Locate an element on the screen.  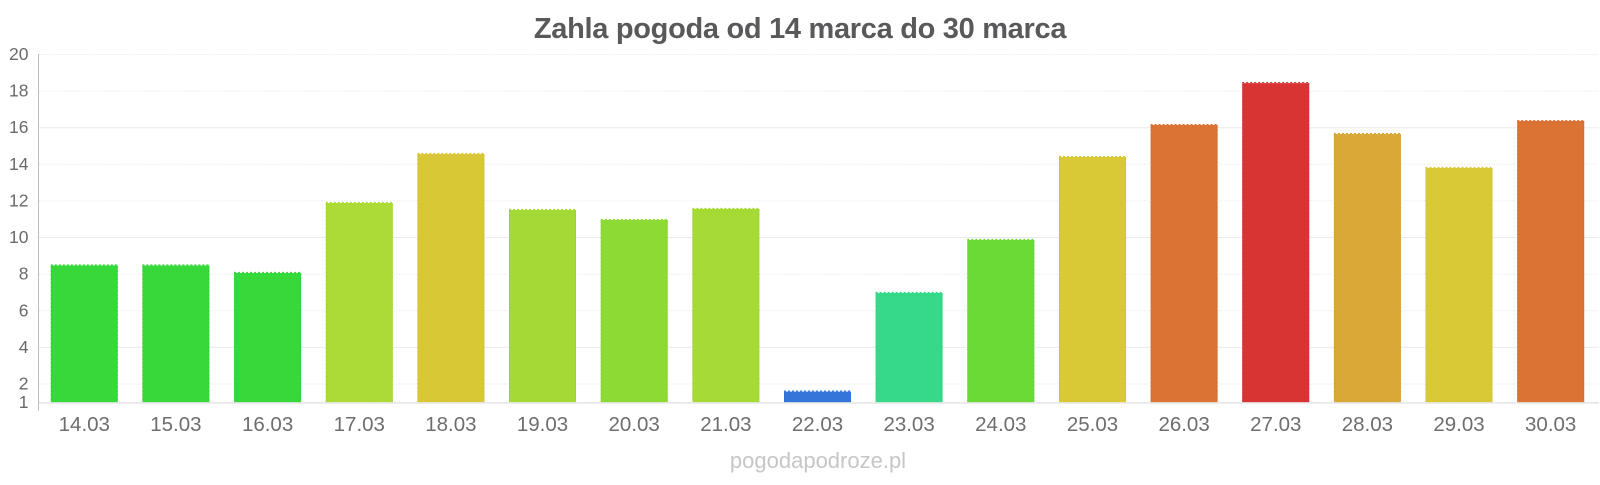
svg-text: 23.03 is located at coordinates (908, 424).